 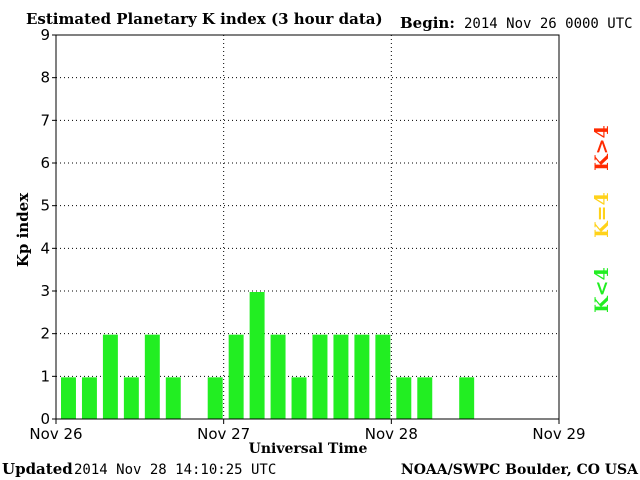 What do you see at coordinates (45, 291) in the screenshot?
I see `y-tick-label: 3` at bounding box center [45, 291].